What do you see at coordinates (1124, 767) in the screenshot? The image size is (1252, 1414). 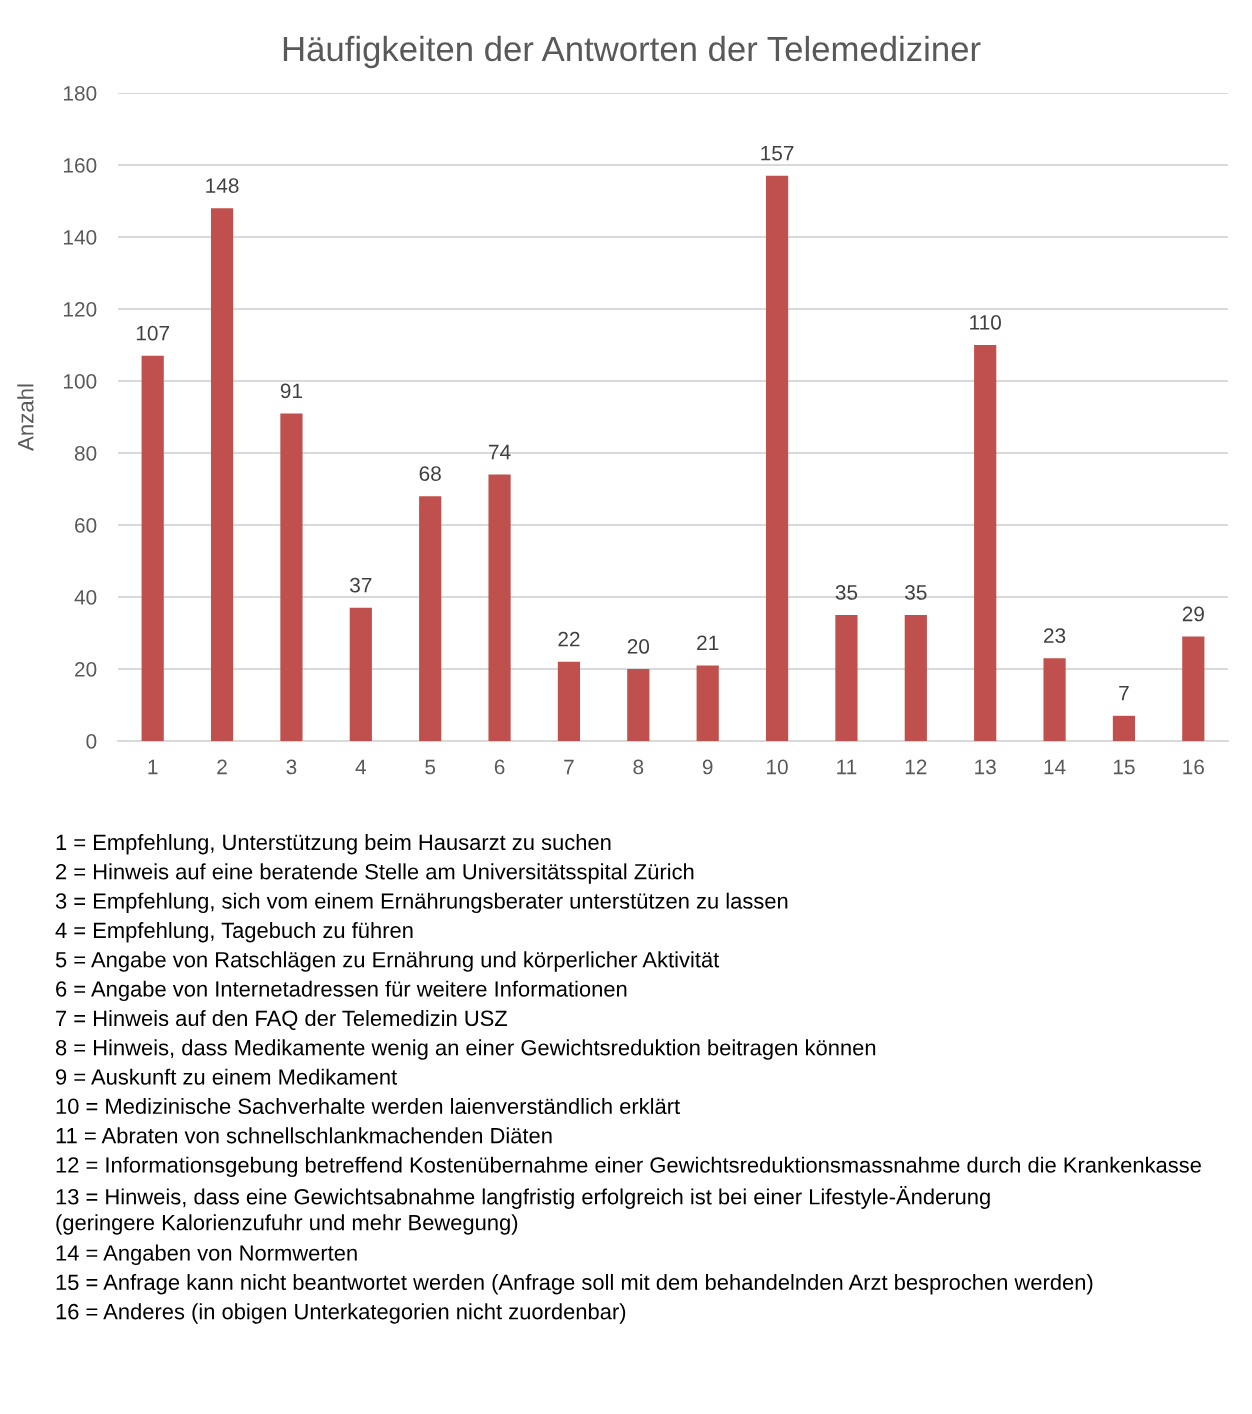 I see `x-tick-label: 15` at bounding box center [1124, 767].